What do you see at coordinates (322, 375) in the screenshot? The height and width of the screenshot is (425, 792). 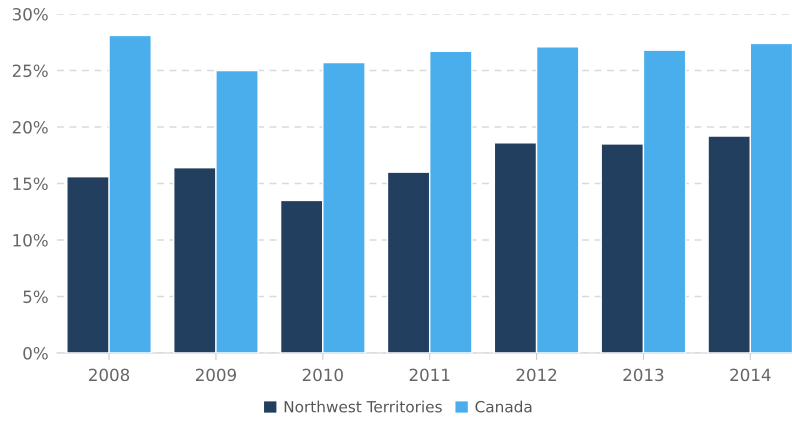 I see `x-tick-label: 2010` at bounding box center [322, 375].